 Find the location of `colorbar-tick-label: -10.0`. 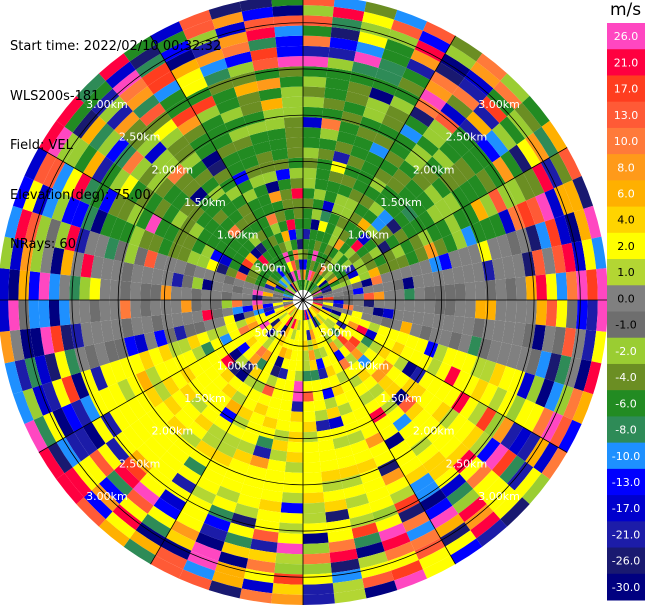

colorbar-tick-label: -10.0 is located at coordinates (626, 456).